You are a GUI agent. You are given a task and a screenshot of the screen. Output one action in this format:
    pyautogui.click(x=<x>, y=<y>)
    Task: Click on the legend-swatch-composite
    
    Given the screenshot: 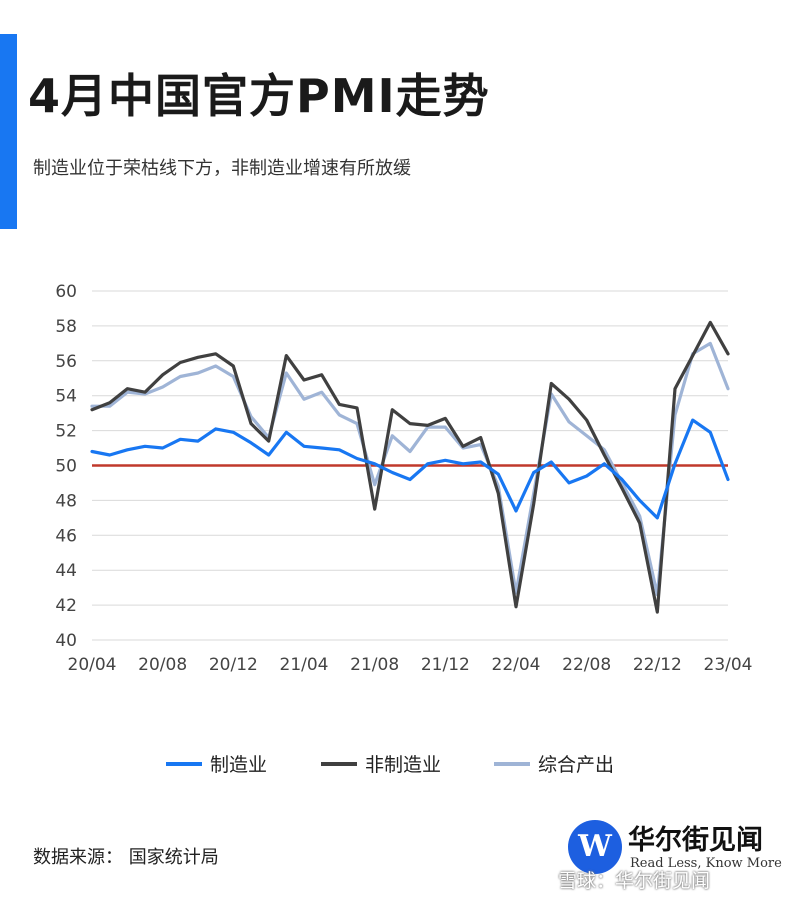 What is the action you would take?
    pyautogui.click(x=512, y=763)
    